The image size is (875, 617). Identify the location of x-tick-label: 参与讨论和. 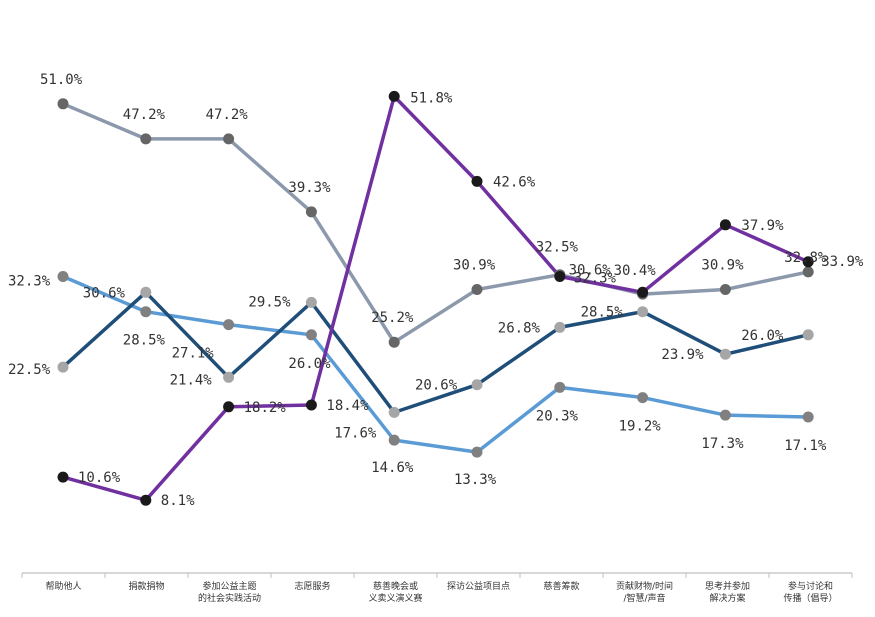
(810, 586).